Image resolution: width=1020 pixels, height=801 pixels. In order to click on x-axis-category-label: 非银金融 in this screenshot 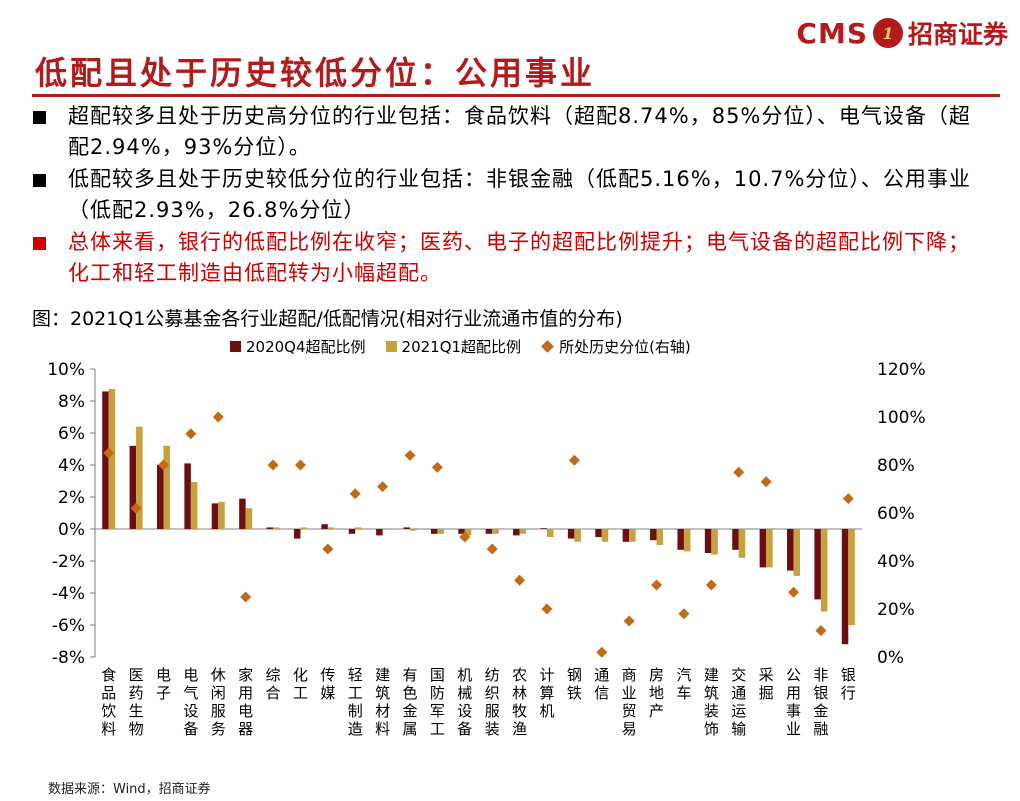, I will do `click(820, 702)`.